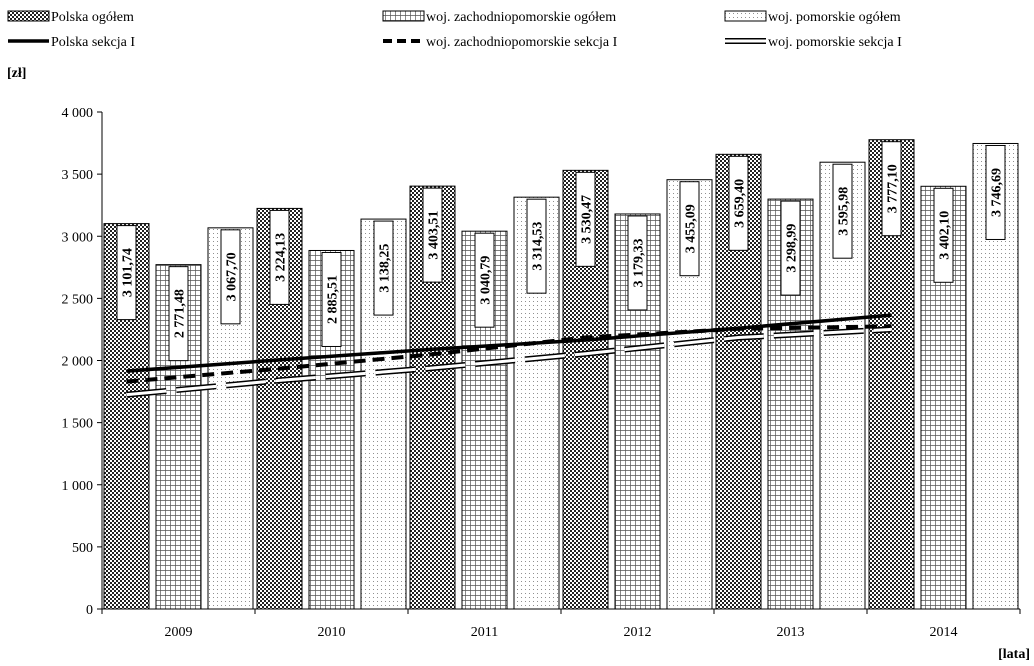 The height and width of the screenshot is (666, 1034). I want to click on x-tick-label: 2011, so click(484, 632).